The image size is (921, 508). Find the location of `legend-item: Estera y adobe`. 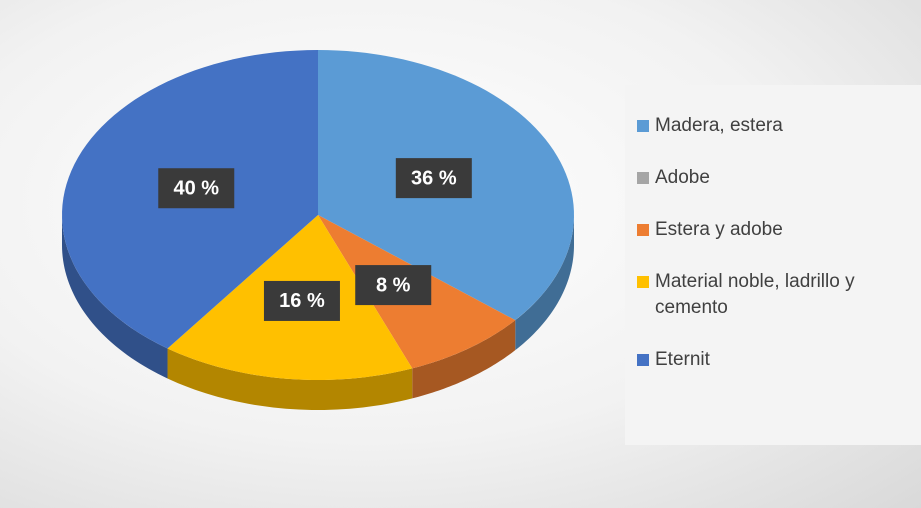

legend-item: Estera y adobe is located at coordinates (774, 230).